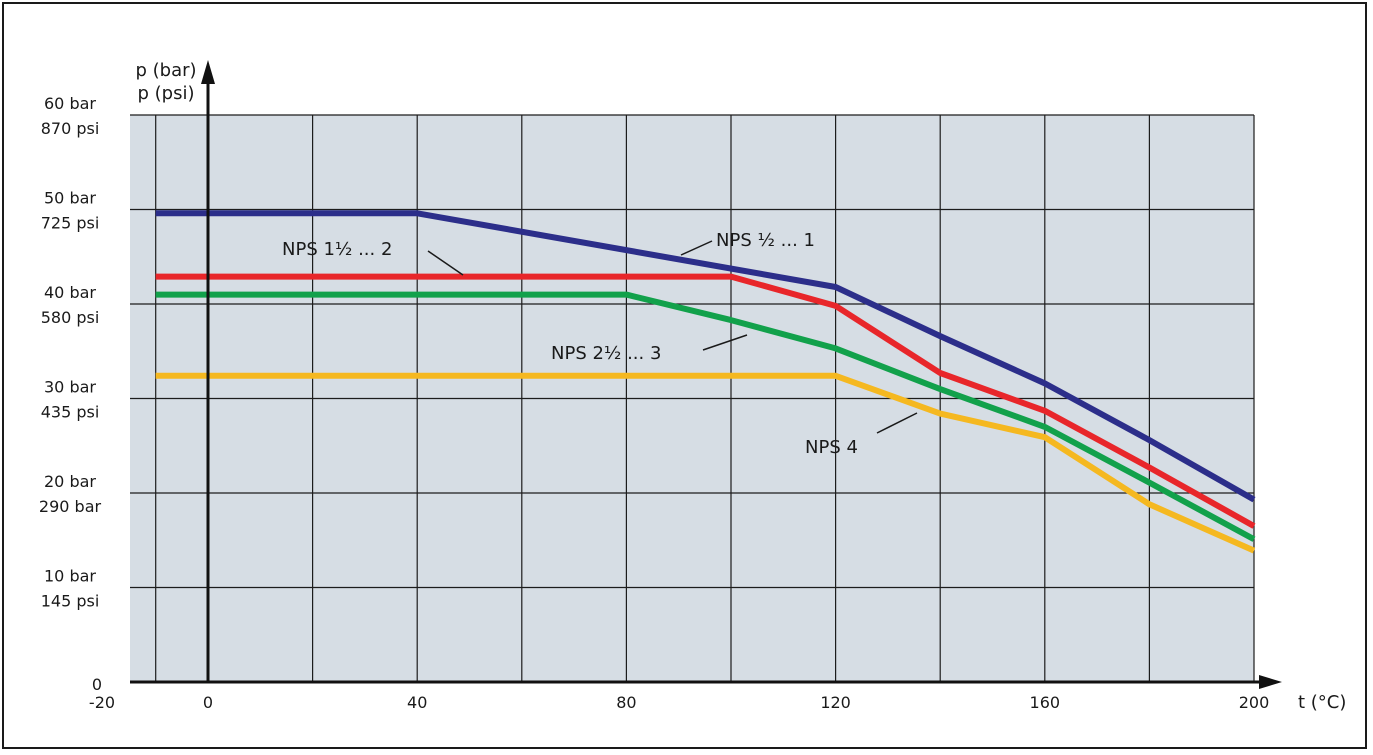 Image resolution: width=1373 pixels, height=755 pixels. Describe the element at coordinates (70, 292) in the screenshot. I see `y-tick-label-bar: 40 bar` at that location.